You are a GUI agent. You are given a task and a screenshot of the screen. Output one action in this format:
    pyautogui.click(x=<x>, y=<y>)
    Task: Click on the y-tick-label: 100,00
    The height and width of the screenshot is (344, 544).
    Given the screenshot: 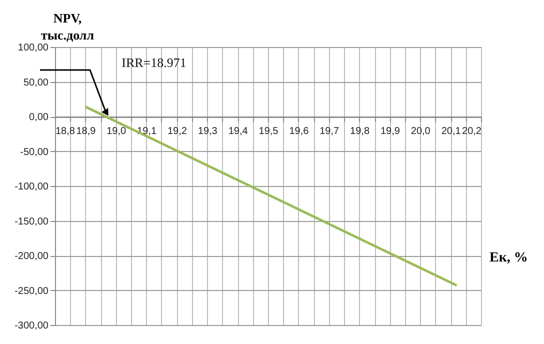 What is the action you would take?
    pyautogui.click(x=33, y=48)
    